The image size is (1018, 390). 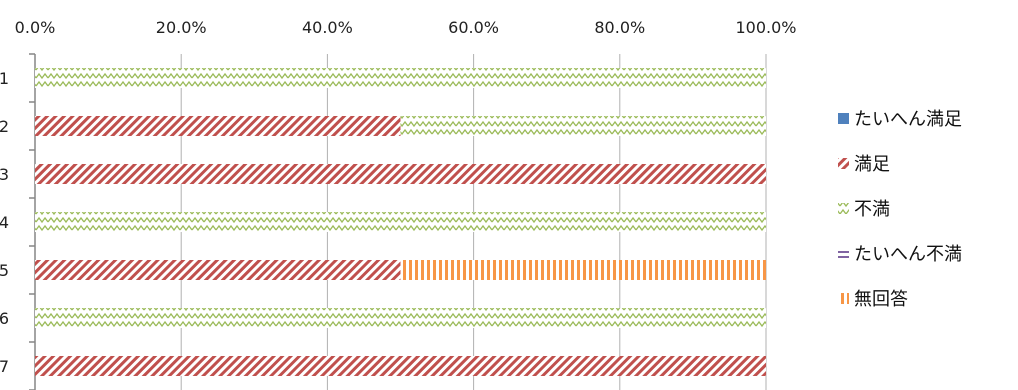 What do you see at coordinates (4, 318) in the screenshot?
I see `category-label: 6` at bounding box center [4, 318].